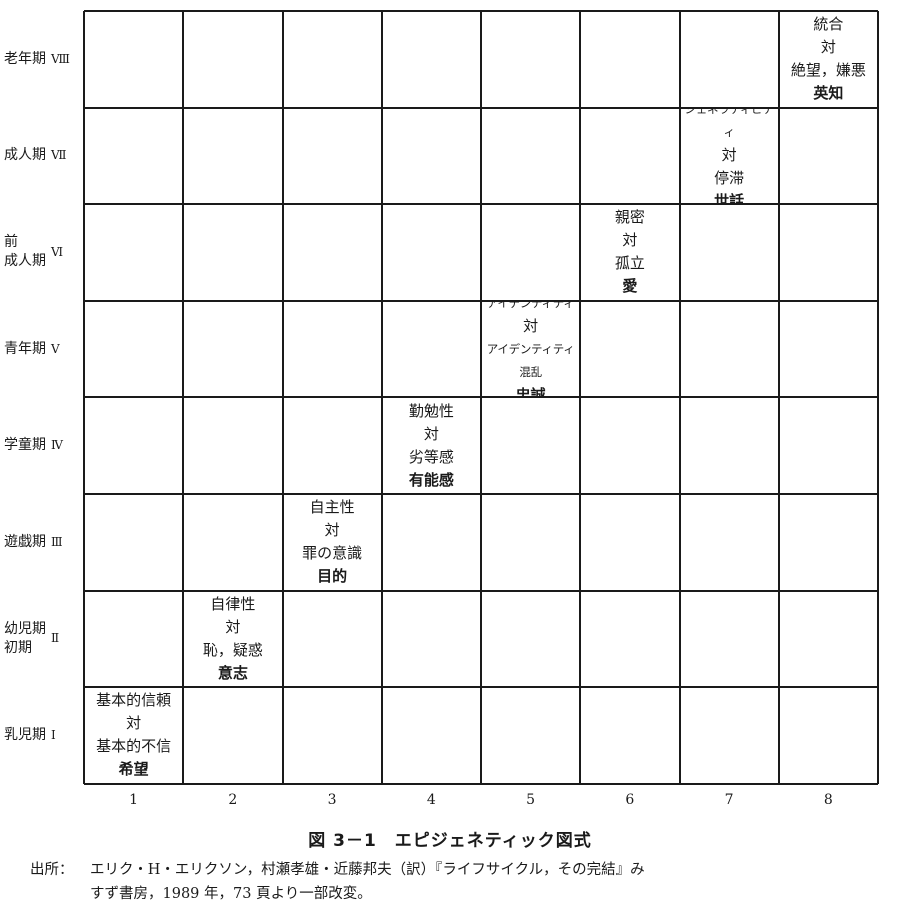 This screenshot has width=900, height=919. I want to click on crisis-cell: ジェネラティビティ対停滞世話, so click(729, 156).